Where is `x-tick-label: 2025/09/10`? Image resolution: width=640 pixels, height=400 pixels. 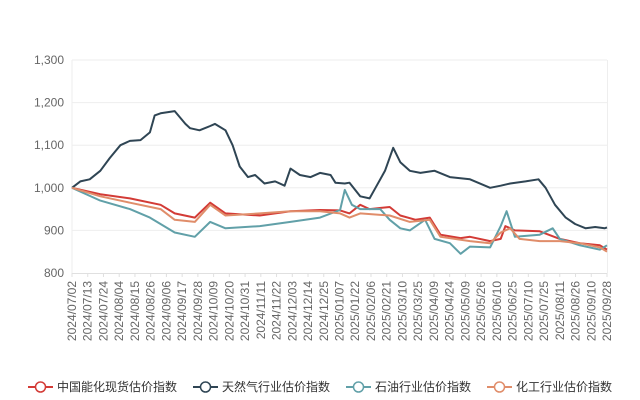 x-tick-label: 2025/09/10 is located at coordinates (591, 311).